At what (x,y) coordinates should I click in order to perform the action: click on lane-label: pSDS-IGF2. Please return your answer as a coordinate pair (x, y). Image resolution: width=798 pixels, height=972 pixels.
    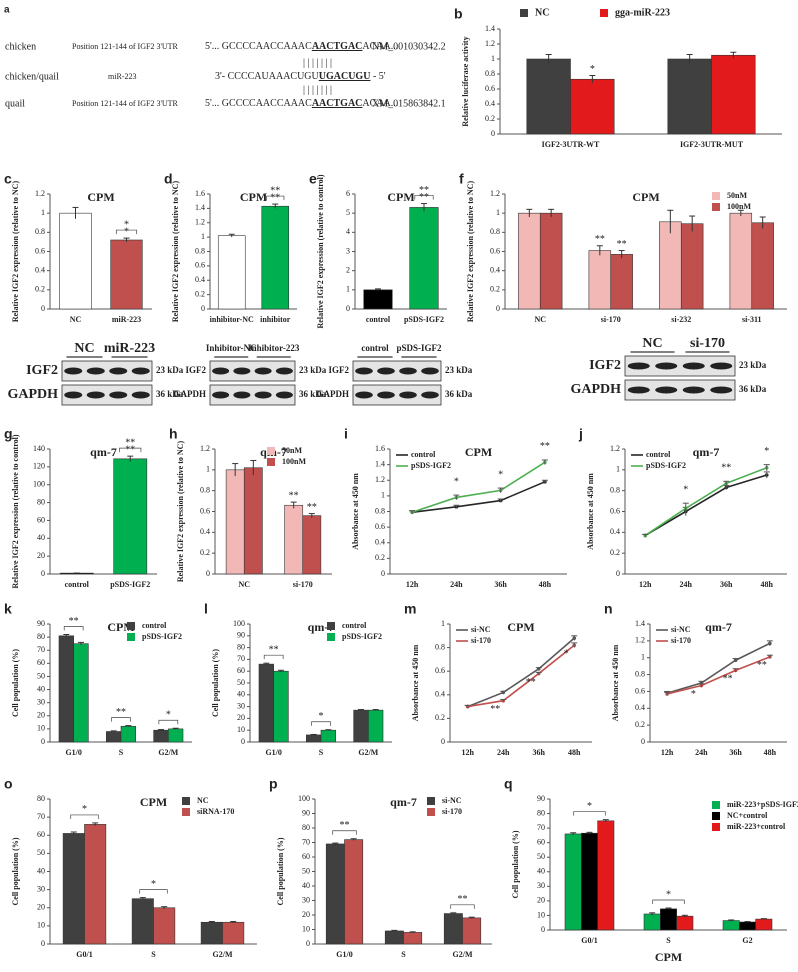
    Looking at the image, I should click on (419, 348).